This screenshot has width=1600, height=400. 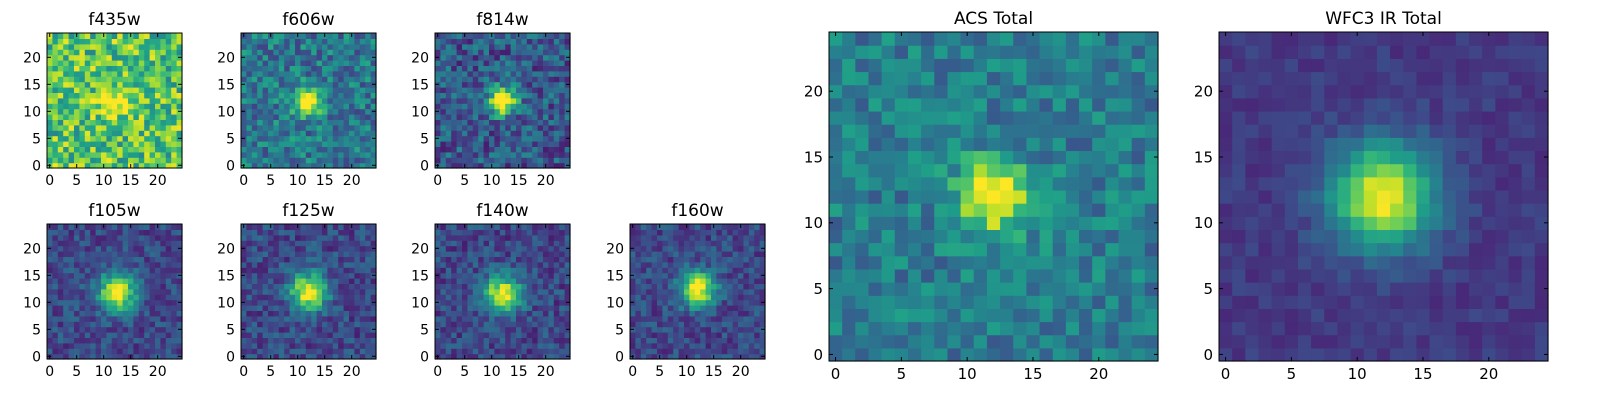 I want to click on y-tick-label: 0, so click(x=36, y=357).